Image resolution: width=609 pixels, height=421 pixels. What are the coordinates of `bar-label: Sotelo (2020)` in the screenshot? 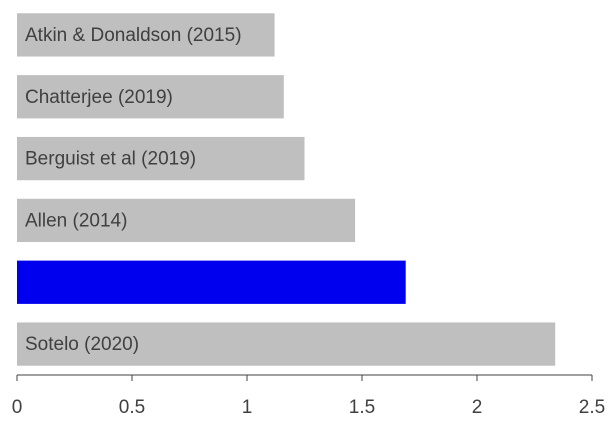 It's located at (82, 344).